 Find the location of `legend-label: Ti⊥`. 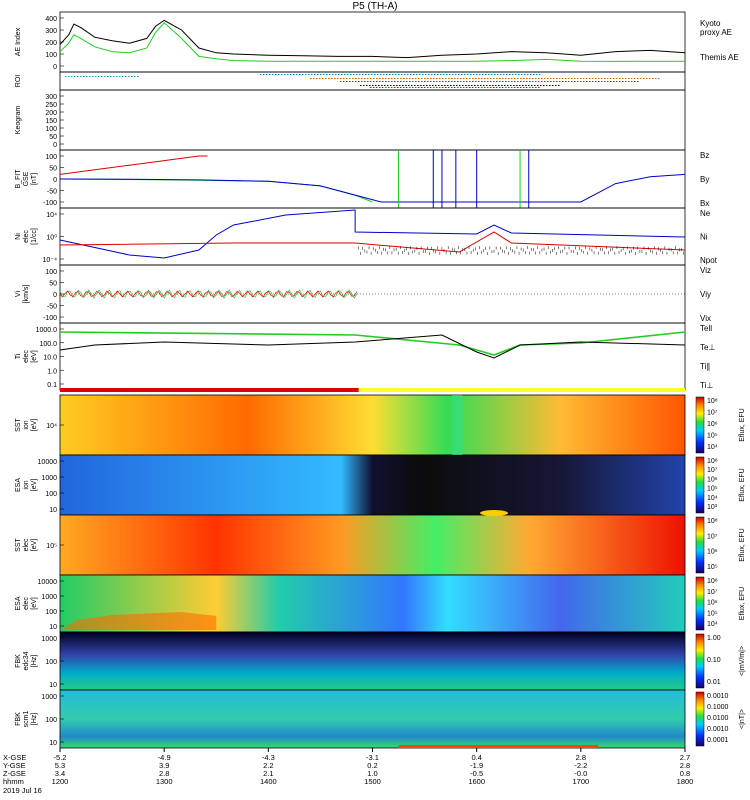

legend-label: Ti⊥ is located at coordinates (706, 385).